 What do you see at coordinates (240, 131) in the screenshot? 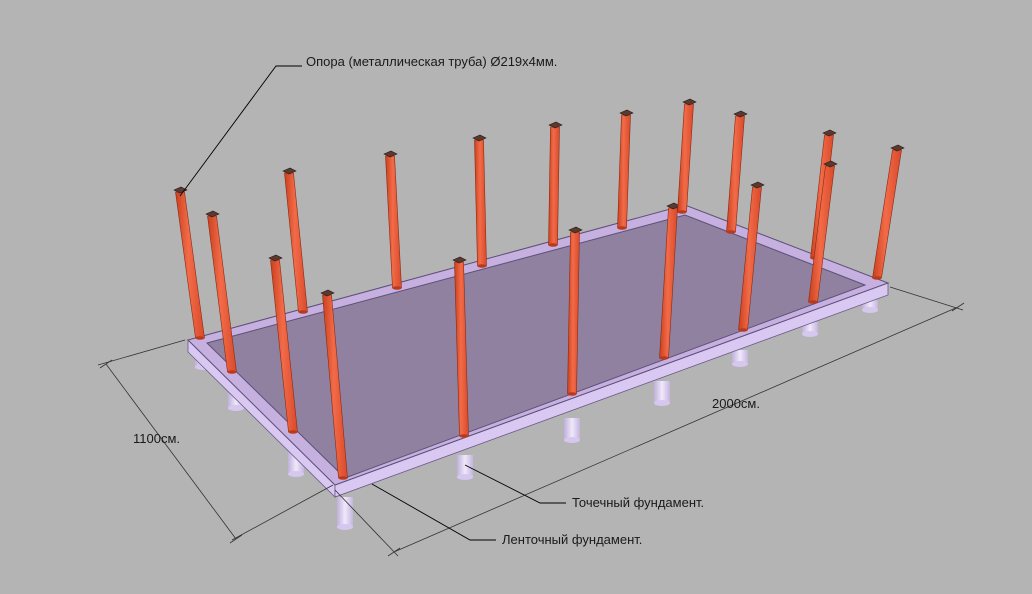
I see `leader-support` at bounding box center [240, 131].